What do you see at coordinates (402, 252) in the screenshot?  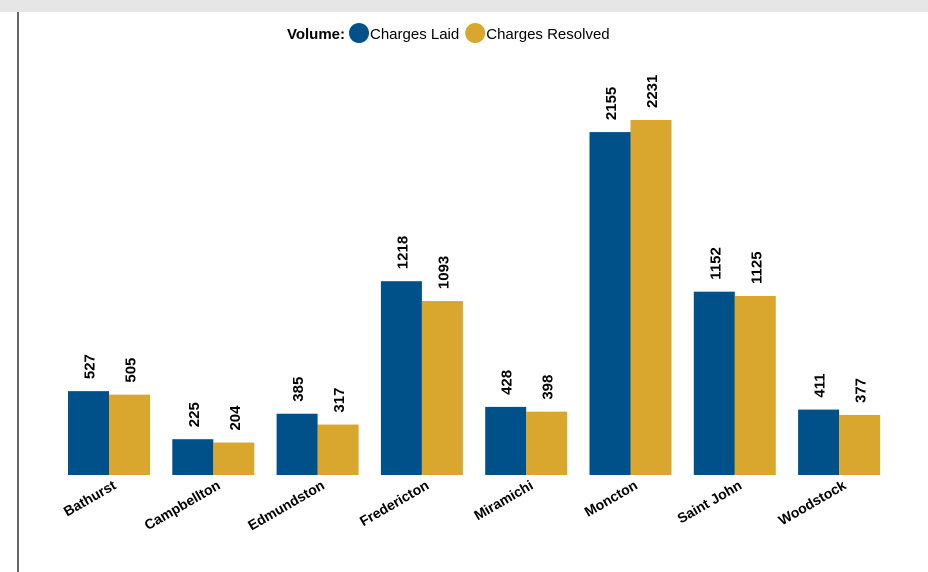 I see `data-label: 1218` at bounding box center [402, 252].